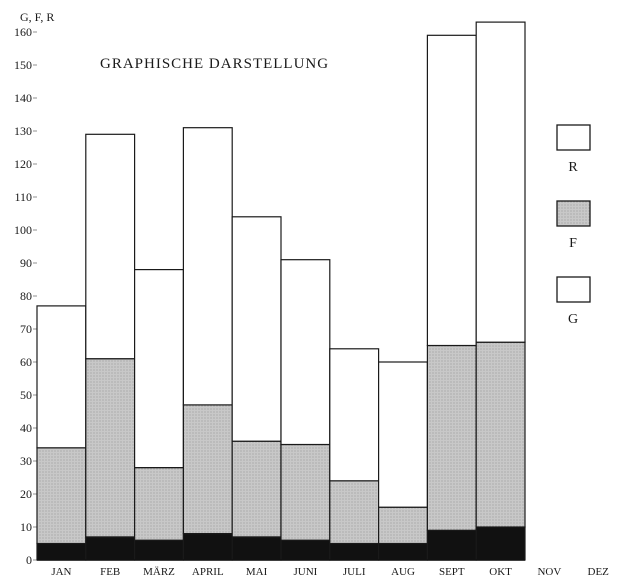 This screenshot has width=619, height=579. I want to click on legend-swatch-r, so click(573, 137).